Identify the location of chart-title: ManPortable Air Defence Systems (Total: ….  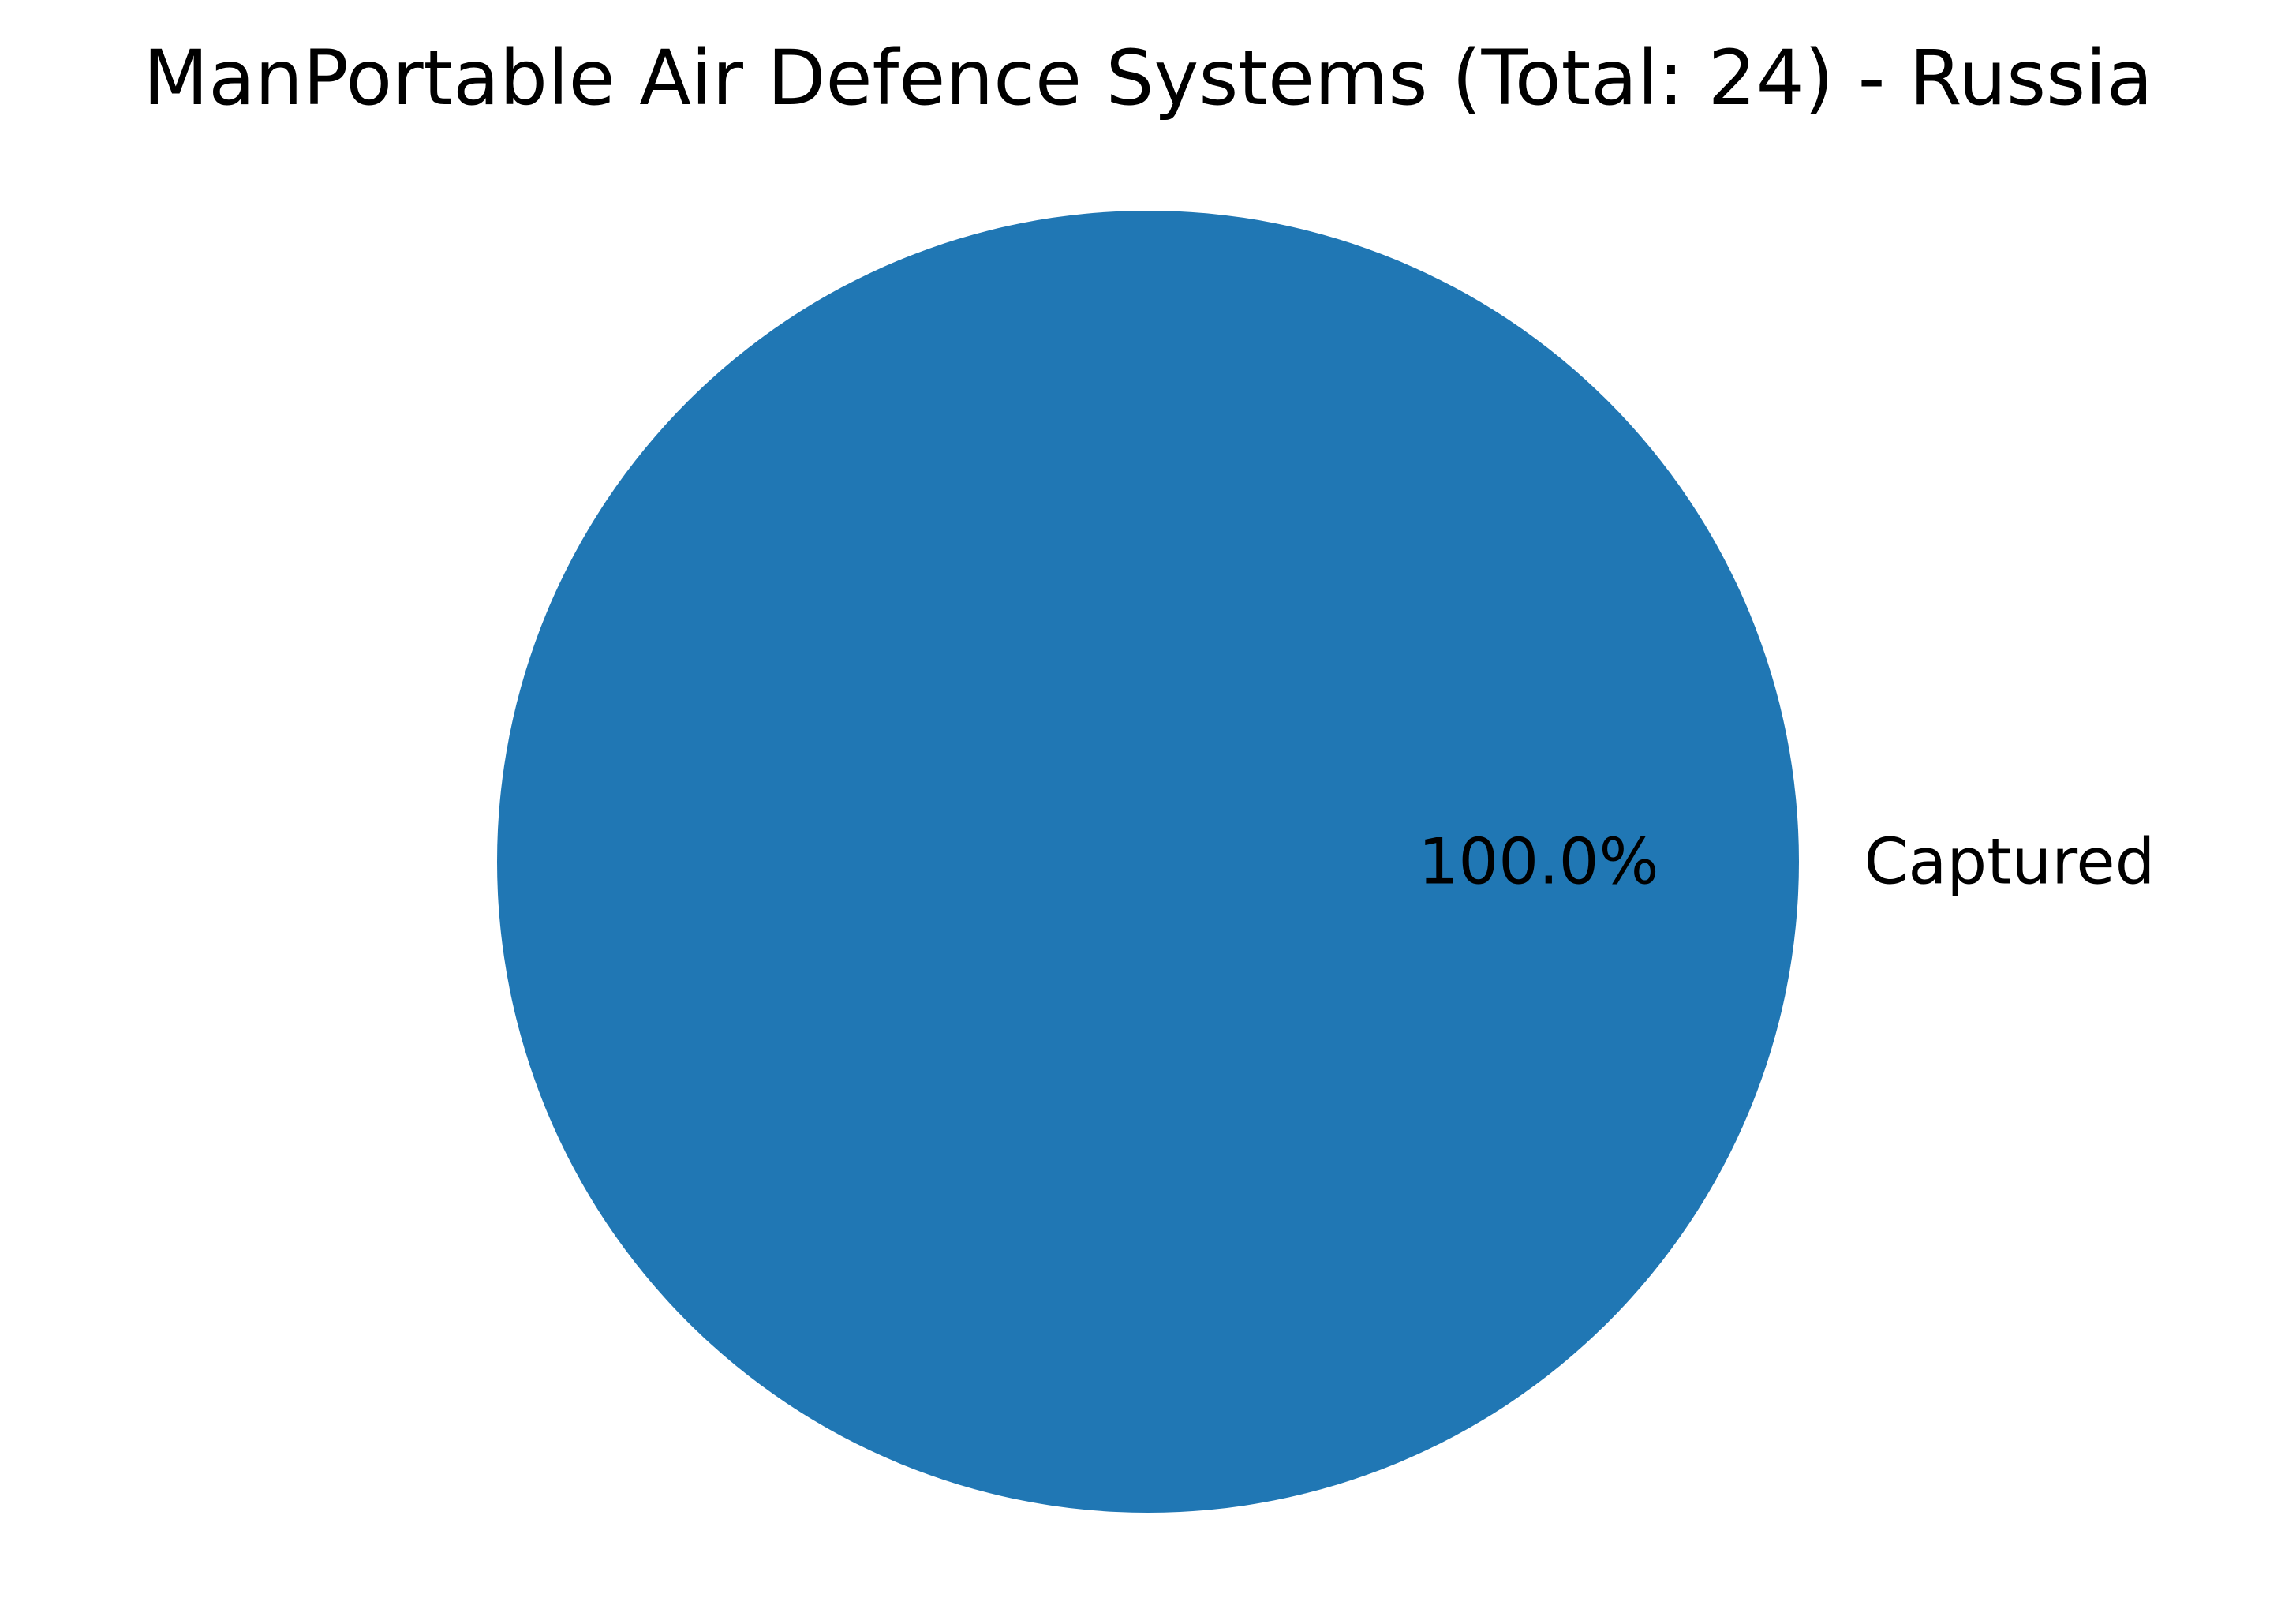
(1147, 78).